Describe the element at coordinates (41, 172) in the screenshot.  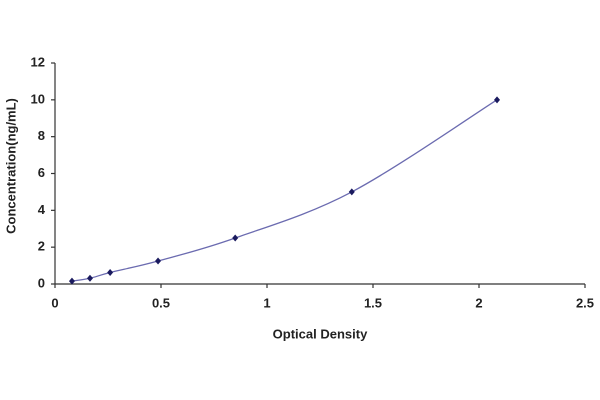
I see `y-tick-label: 6` at that location.